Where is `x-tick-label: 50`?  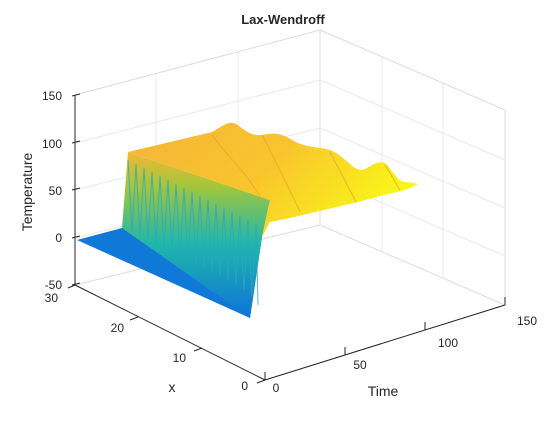 x-tick-label: 50 is located at coordinates (360, 365).